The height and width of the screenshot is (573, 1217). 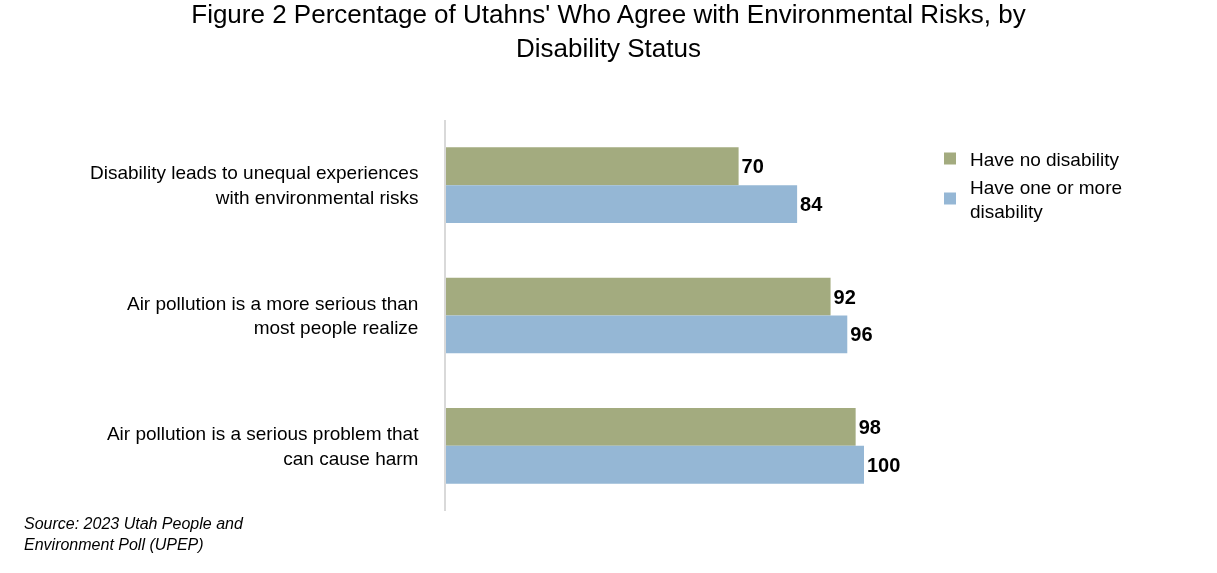 I want to click on source-note: Source: 2023 Utah People and Environment Poll (UPEP), so click(x=134, y=534).